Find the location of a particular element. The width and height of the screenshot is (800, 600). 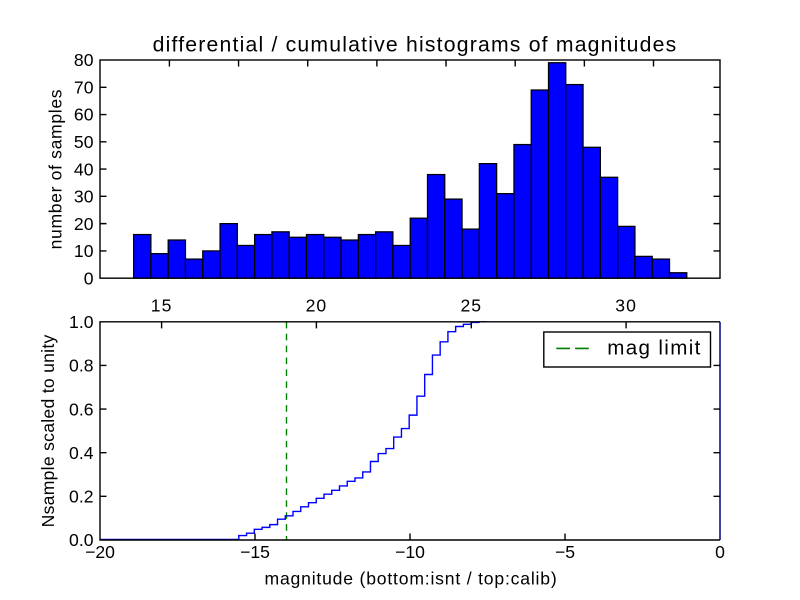

svg-text: 0.8 is located at coordinates (81, 366).